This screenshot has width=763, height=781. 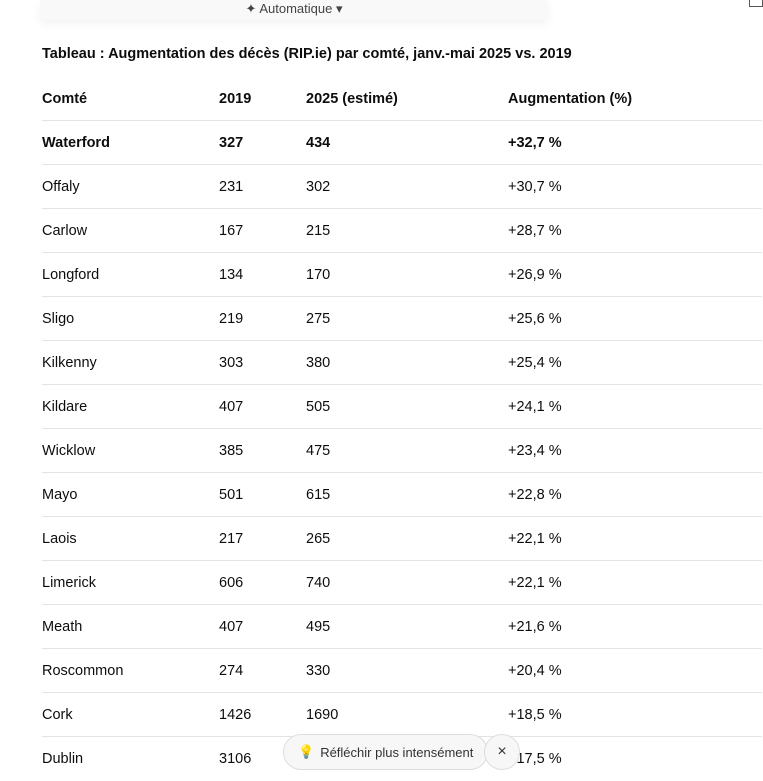 What do you see at coordinates (635, 714) in the screenshot?
I see `increase-cell: +18,5 %` at bounding box center [635, 714].